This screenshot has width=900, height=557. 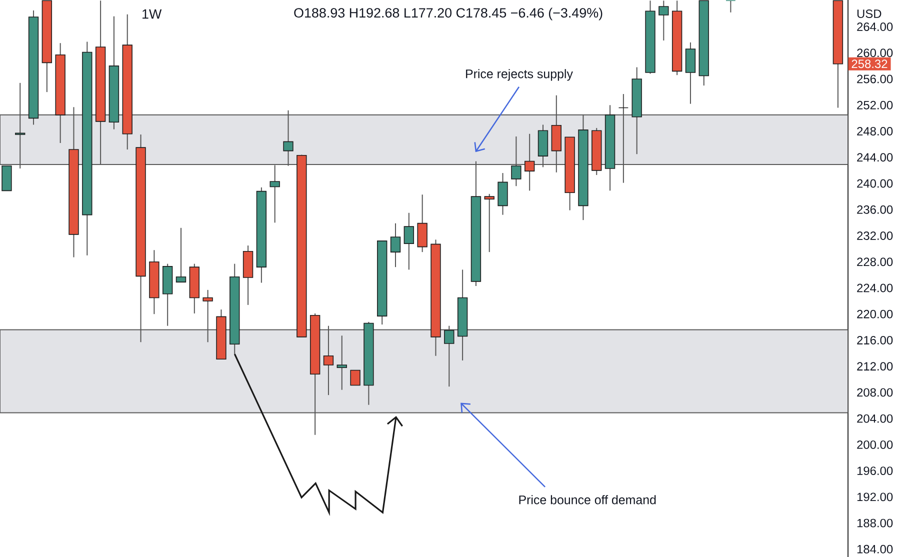 I want to click on band-label: Price bounce off demand, so click(x=587, y=499).